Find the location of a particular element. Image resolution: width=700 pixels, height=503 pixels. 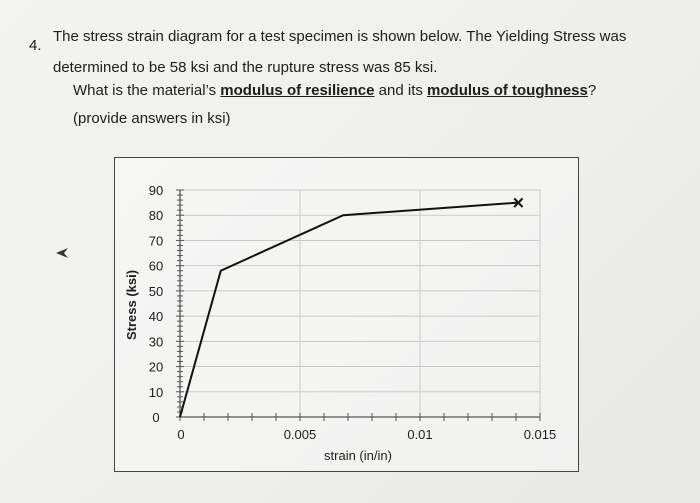

y-tick-label: 10 is located at coordinates (156, 392).